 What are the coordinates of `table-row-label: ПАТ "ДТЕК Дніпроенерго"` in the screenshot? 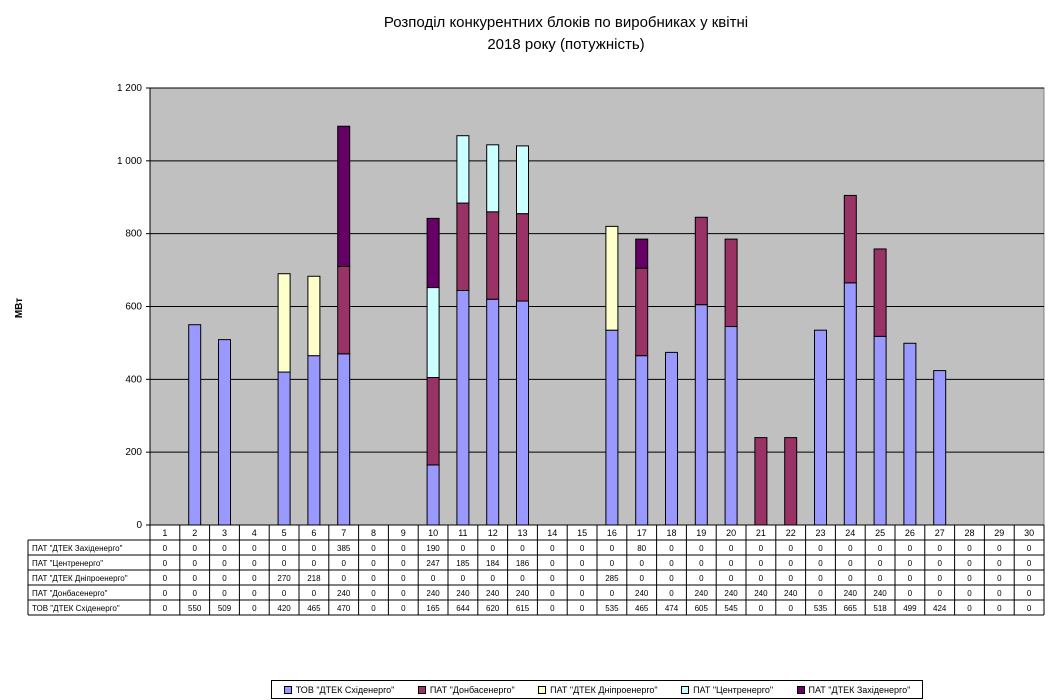 It's located at (80, 578).